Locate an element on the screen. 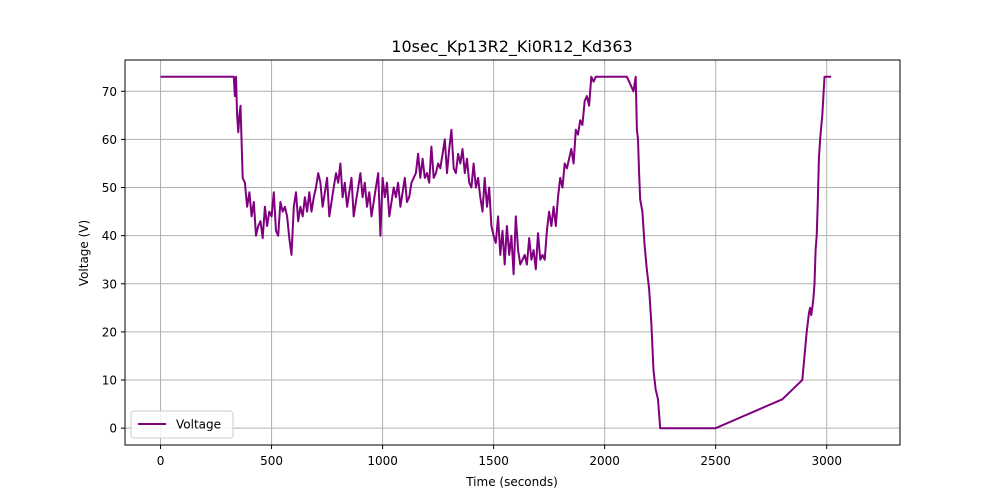 Image resolution: width=1000 pixels, height=500 pixels. y-tick-label: 20 is located at coordinates (109, 332).